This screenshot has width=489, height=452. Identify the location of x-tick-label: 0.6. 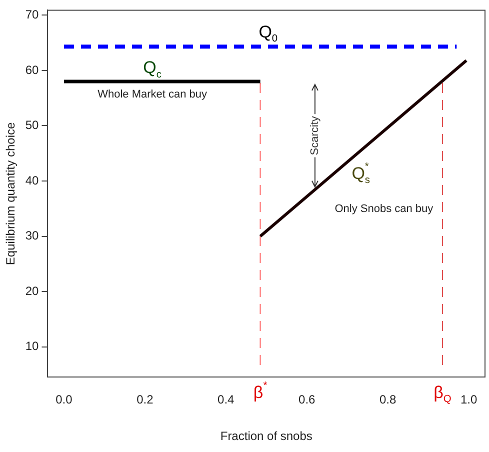
(307, 399).